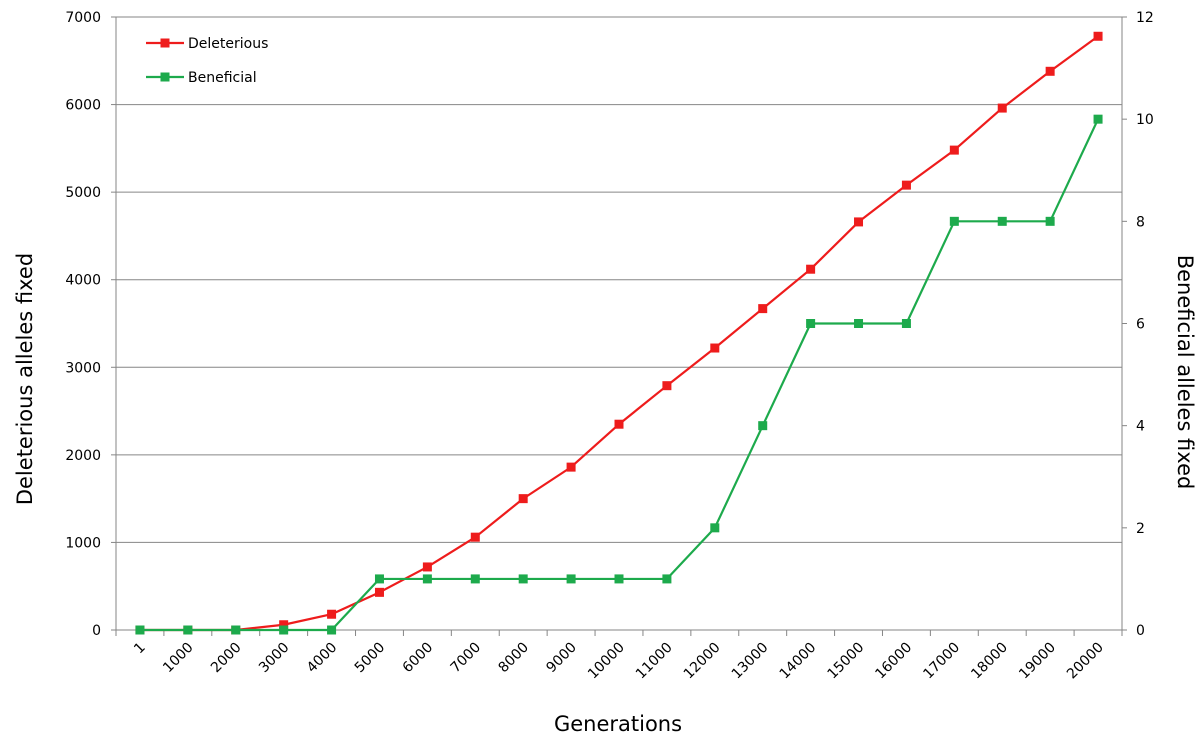 The image size is (1201, 740). Describe the element at coordinates (222, 78) in the screenshot. I see `legend-label-beneficial: Beneficial` at that location.